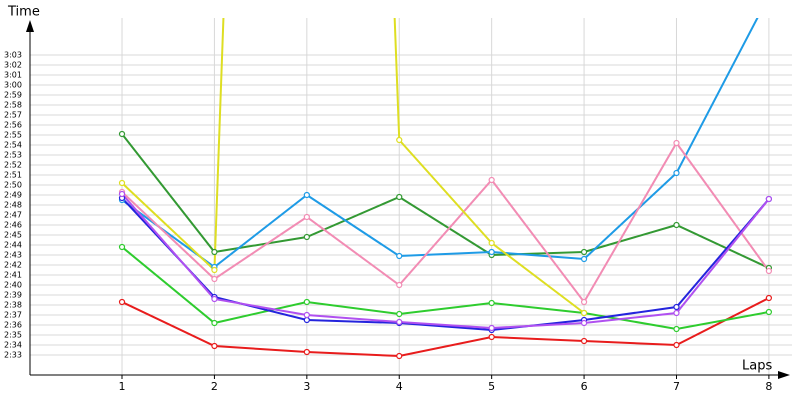 The height and width of the screenshot is (400, 800). Describe the element at coordinates (13, 175) in the screenshot. I see `y-tick-label: 2:51` at that location.